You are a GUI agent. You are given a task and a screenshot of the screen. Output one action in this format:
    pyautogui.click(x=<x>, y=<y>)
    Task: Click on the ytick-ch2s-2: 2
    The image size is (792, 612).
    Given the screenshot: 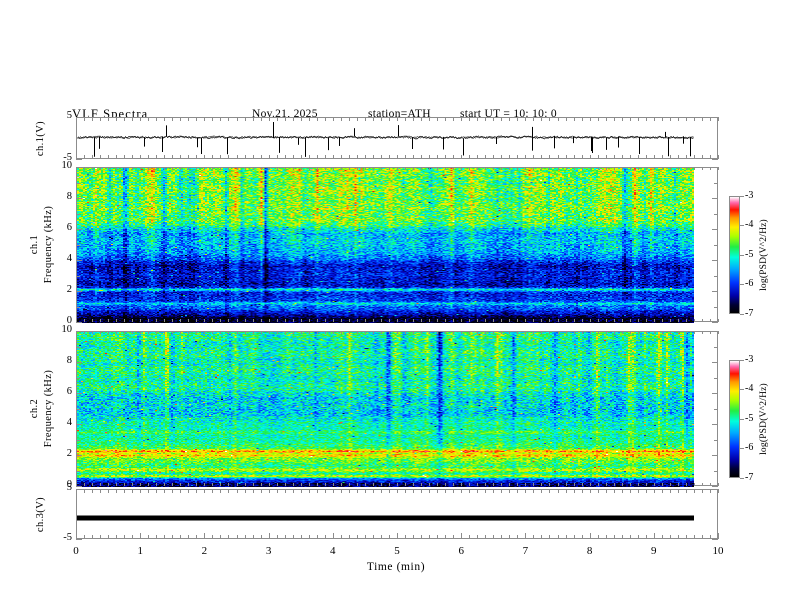 What is the action you would take?
    pyautogui.click(x=69, y=453)
    